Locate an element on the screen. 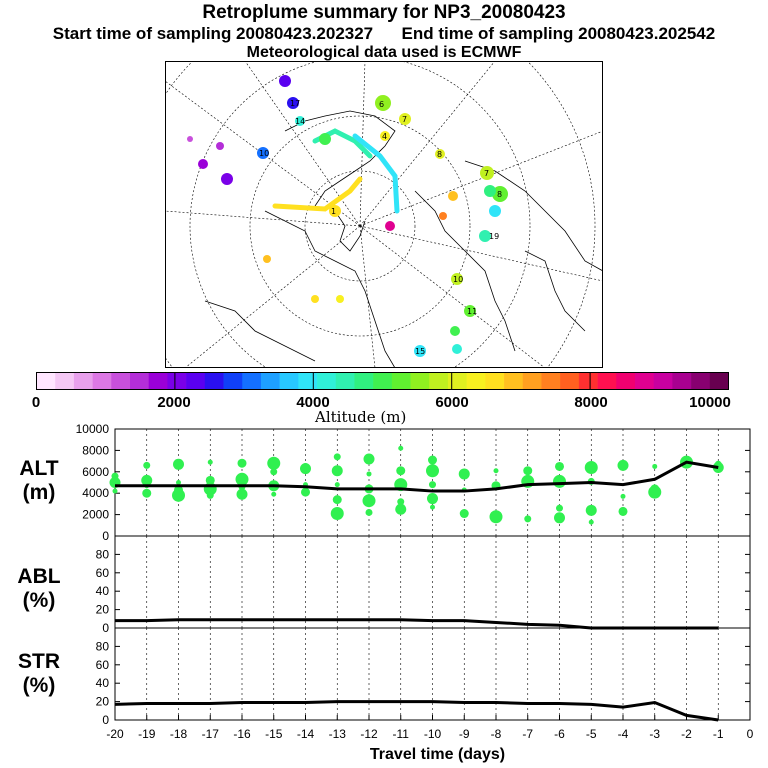 This screenshot has height=768, width=768. x-tick-label: -9 is located at coordinates (464, 734).